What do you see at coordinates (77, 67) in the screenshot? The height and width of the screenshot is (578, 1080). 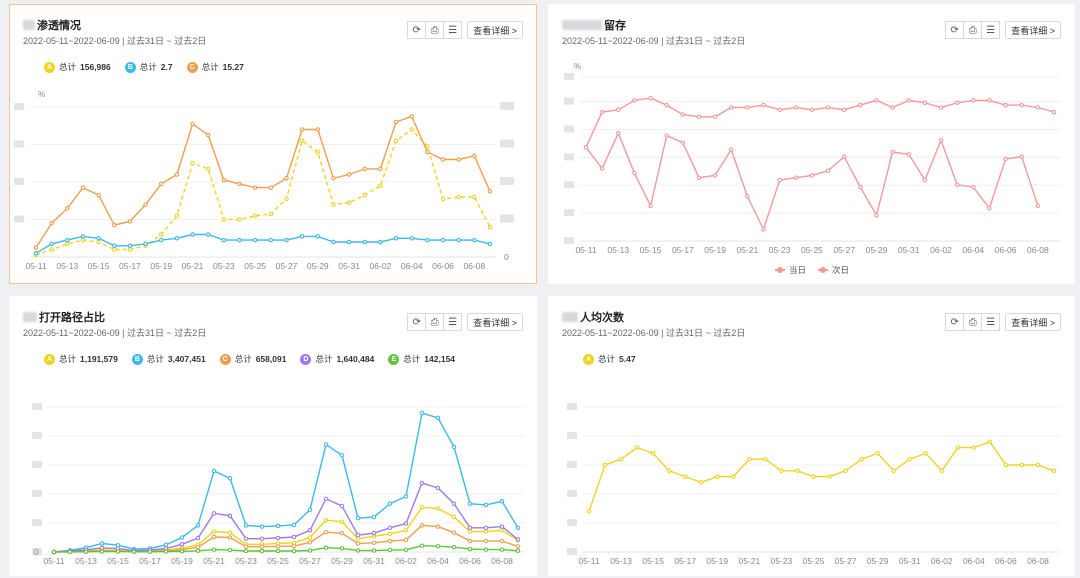 I see `legend-item-a: A 总计 156,986` at bounding box center [77, 67].